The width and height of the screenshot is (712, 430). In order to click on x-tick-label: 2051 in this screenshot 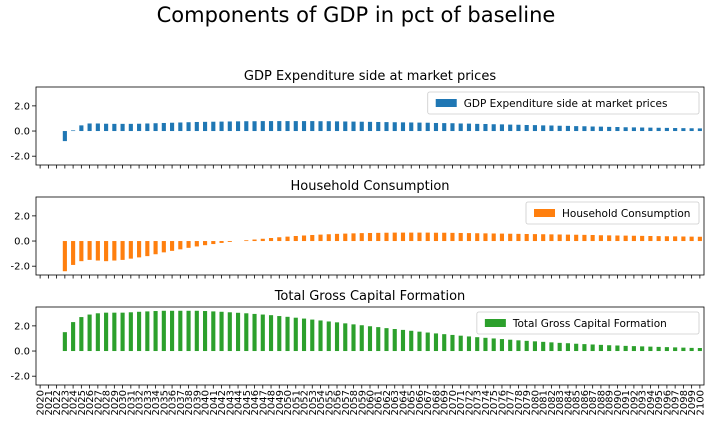, I will do `click(296, 402)`.